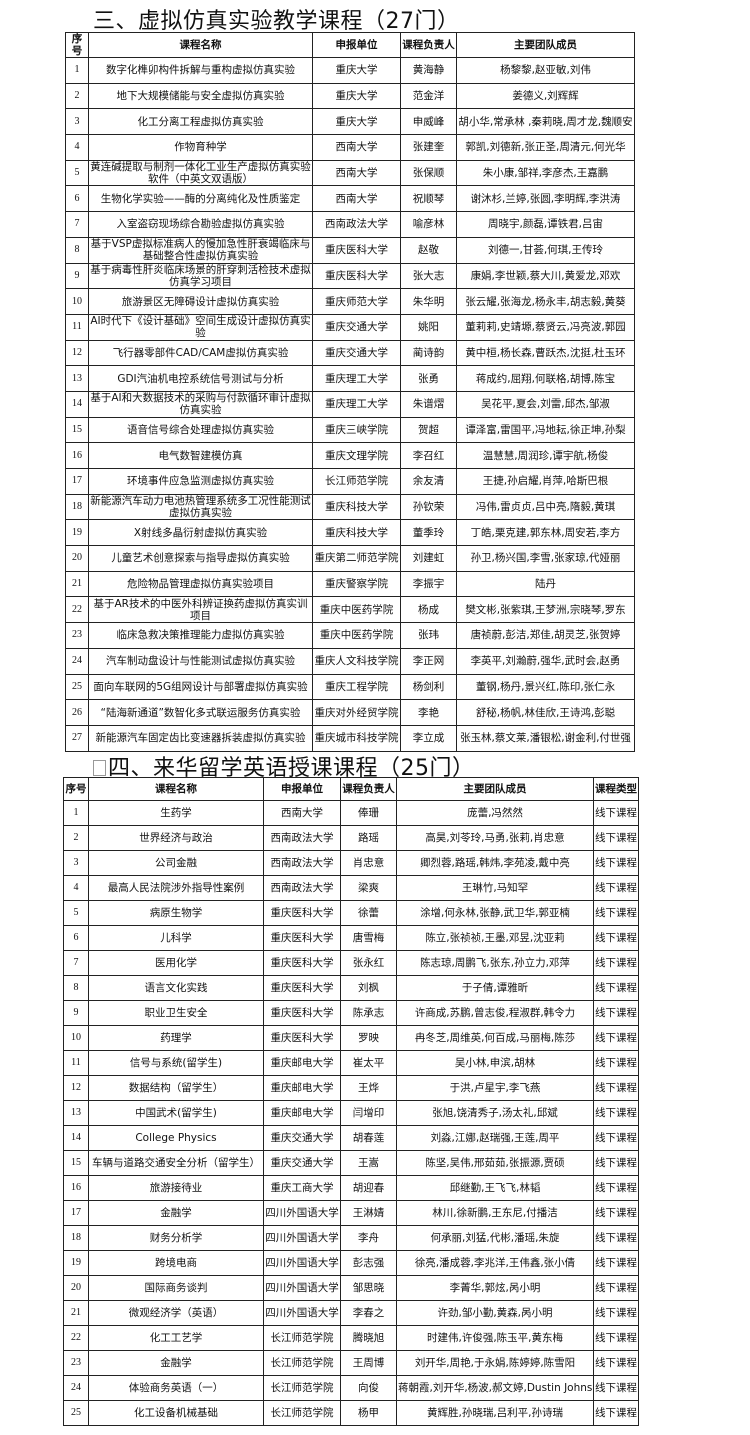  I want to click on cell-seq: 2, so click(77, 96).